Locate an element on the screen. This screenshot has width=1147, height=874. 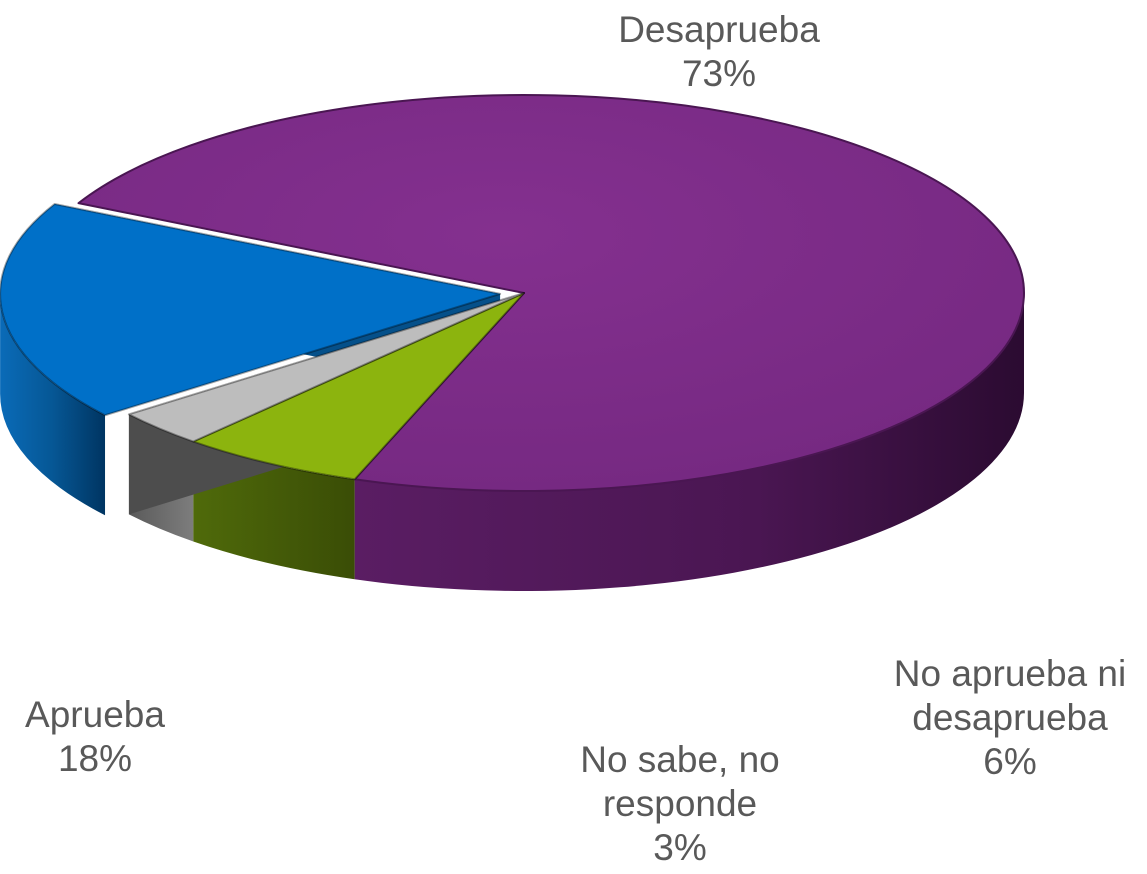
data-label-category: desaprueba is located at coordinates (1010, 717).